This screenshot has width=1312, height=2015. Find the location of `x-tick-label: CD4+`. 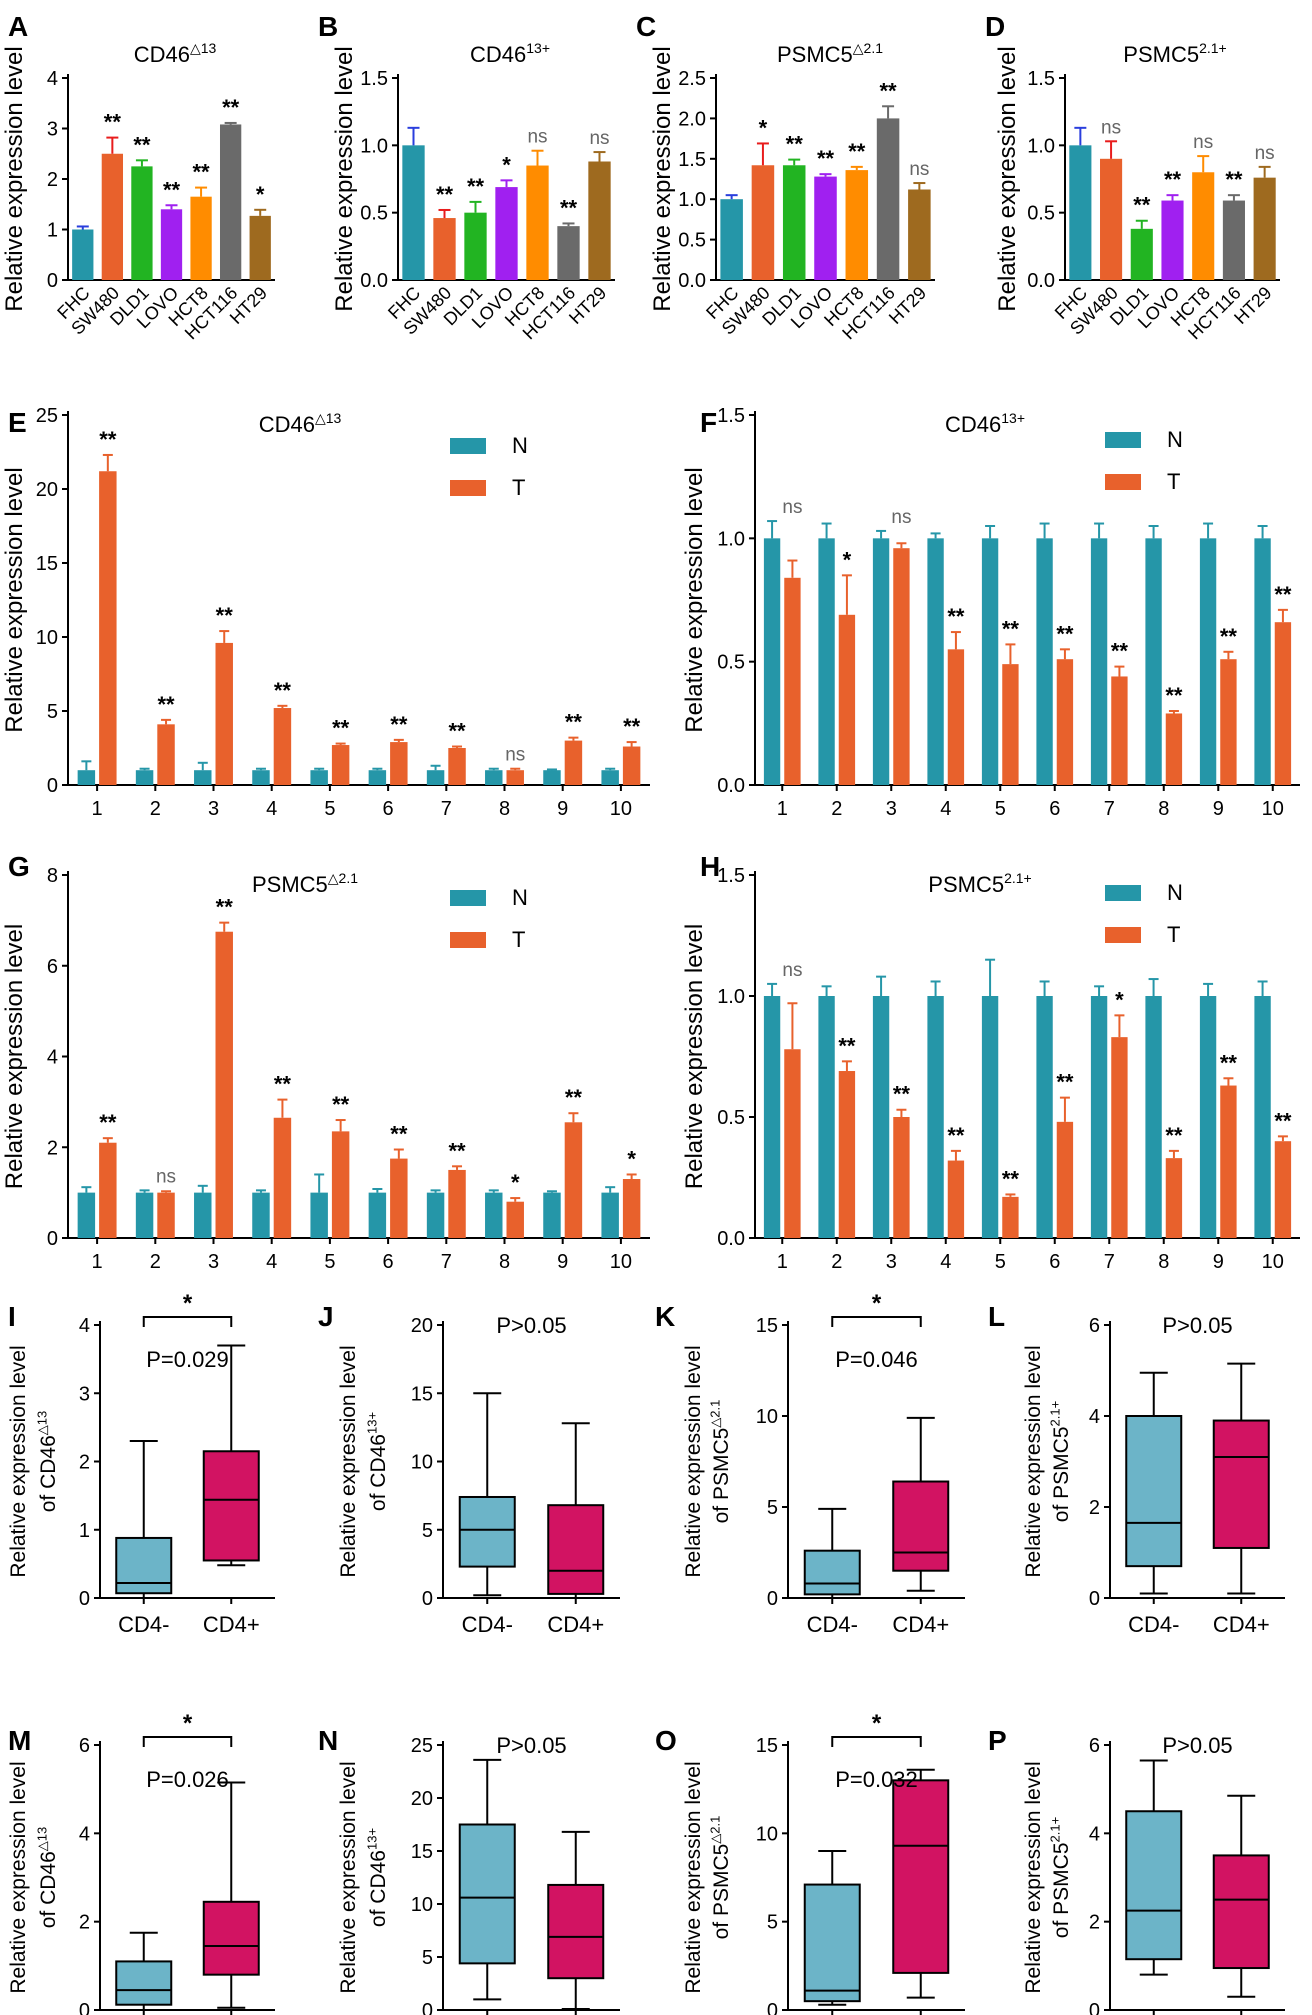

x-tick-label: CD4+ is located at coordinates (920, 1624).